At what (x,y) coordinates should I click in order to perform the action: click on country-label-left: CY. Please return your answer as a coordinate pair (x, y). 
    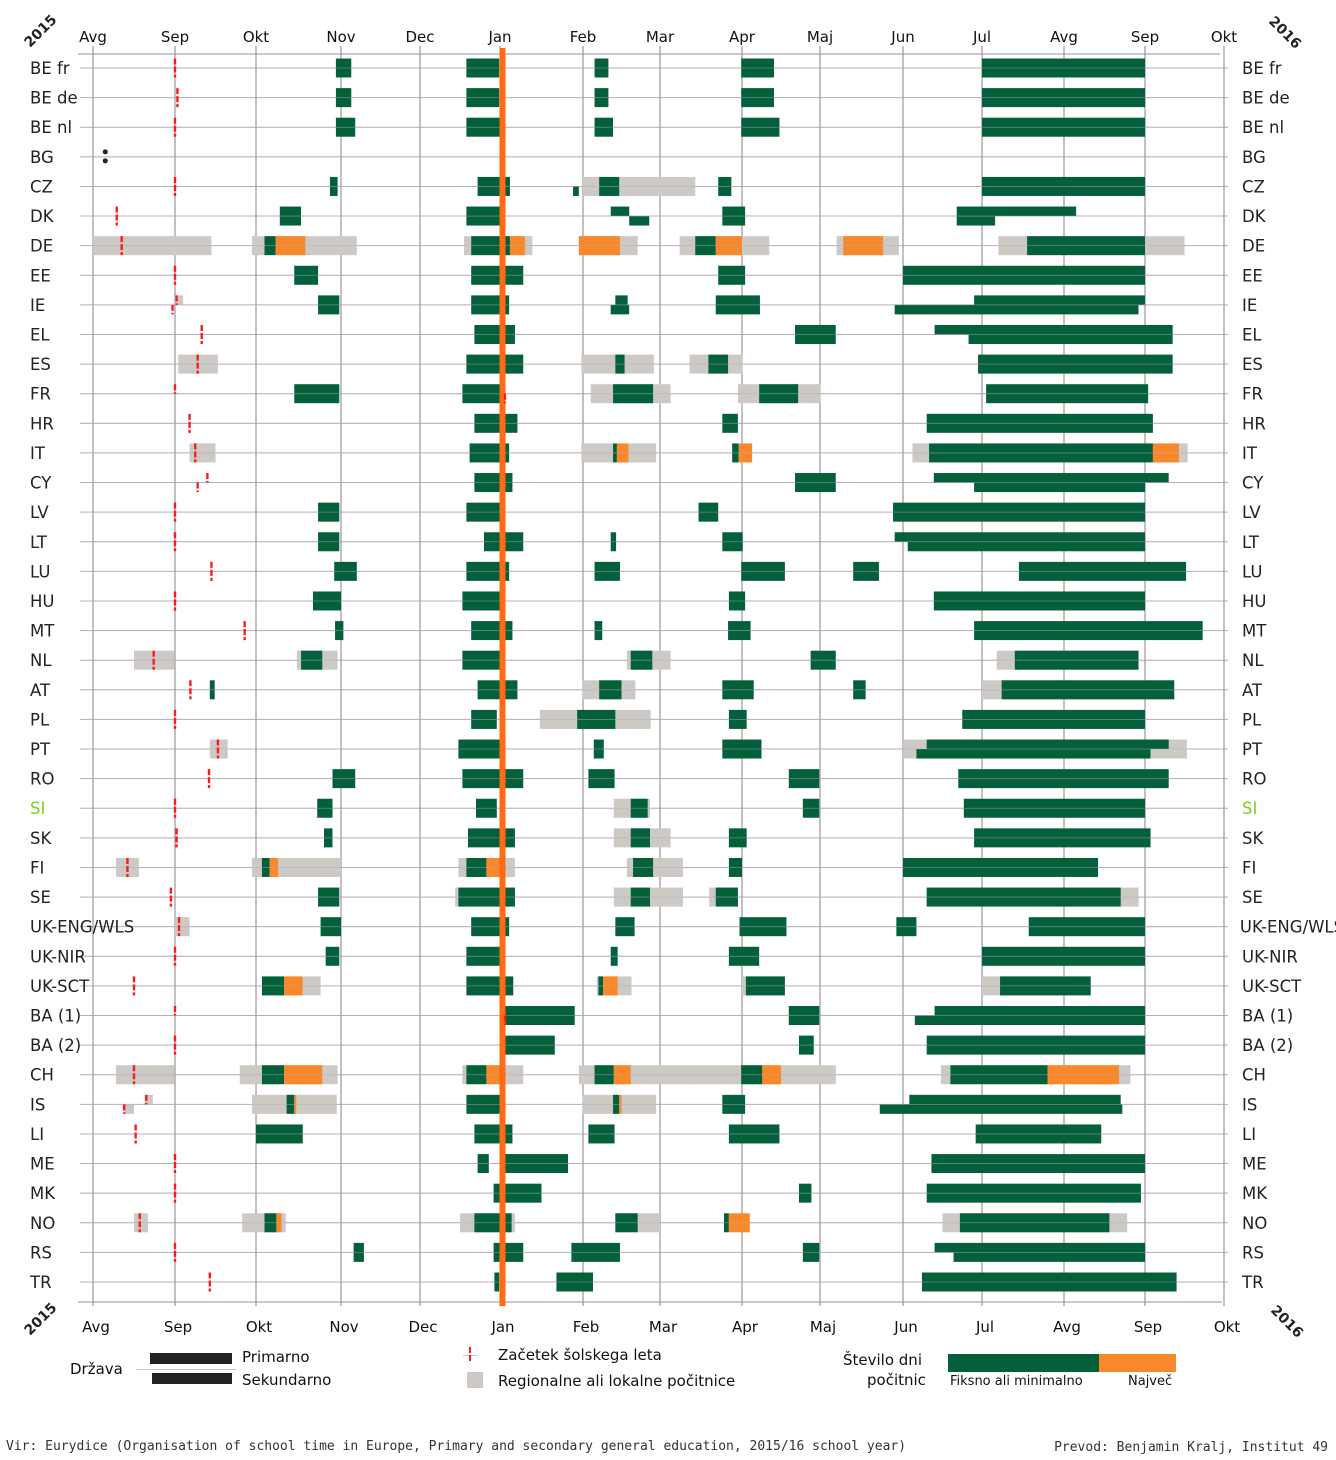
    Looking at the image, I should click on (41, 483).